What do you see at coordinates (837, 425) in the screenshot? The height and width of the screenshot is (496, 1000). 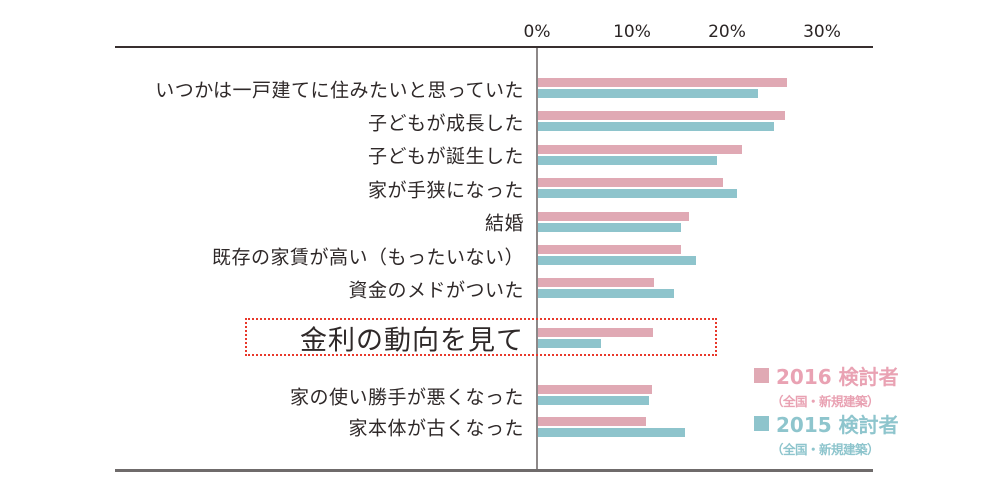 I see `legend-label-2015: 2015 検討者` at bounding box center [837, 425].